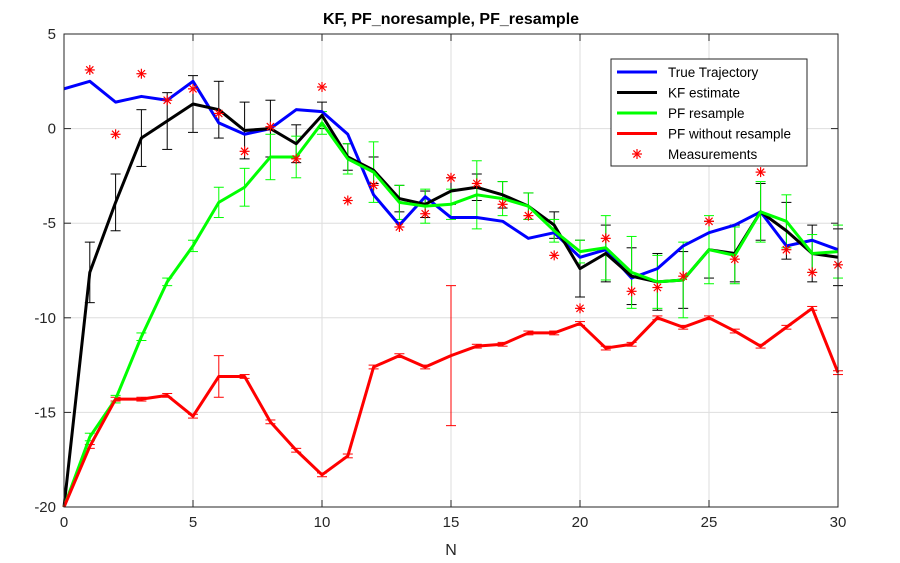 The image size is (900, 563). I want to click on legend-label: KF estimate, so click(704, 93).